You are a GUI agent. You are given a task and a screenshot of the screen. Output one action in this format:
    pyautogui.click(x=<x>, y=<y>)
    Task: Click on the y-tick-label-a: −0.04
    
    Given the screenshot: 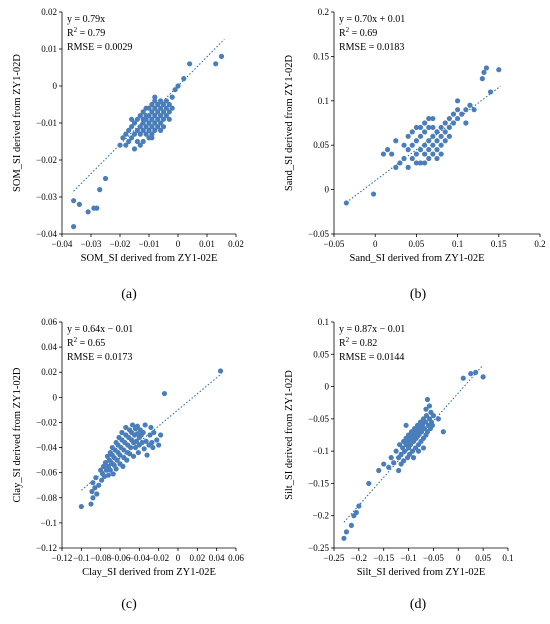 What is the action you would take?
    pyautogui.click(x=46, y=234)
    